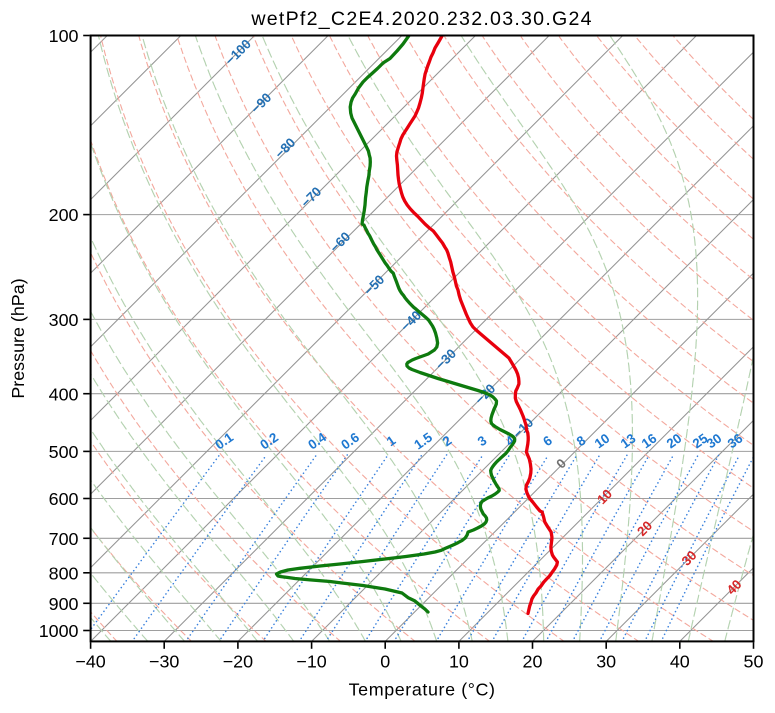 This screenshot has width=775, height=713. What do you see at coordinates (754, 662) in the screenshot?
I see `svg-text: 50` at bounding box center [754, 662].